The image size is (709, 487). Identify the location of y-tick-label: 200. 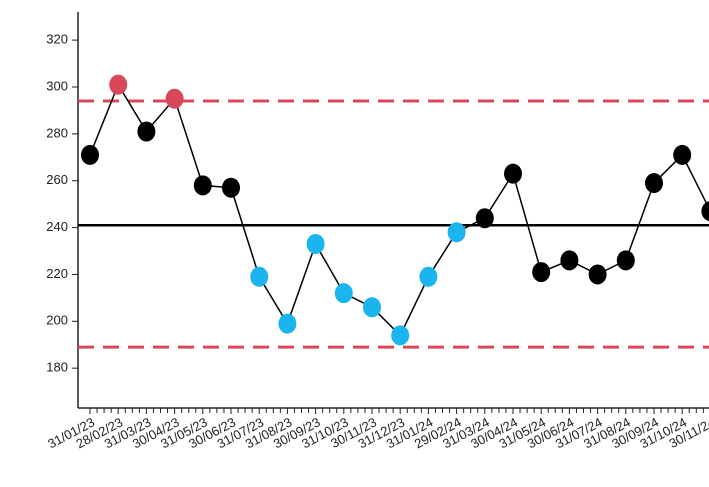
(57, 320).